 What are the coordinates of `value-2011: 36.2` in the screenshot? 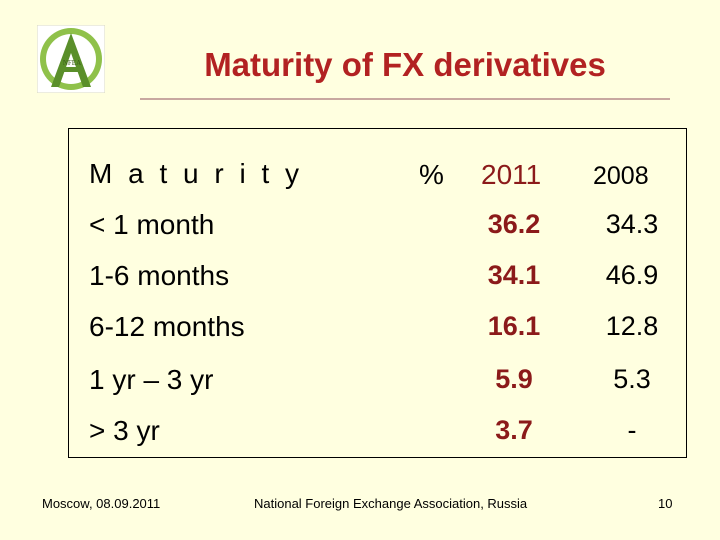 It's located at (514, 224).